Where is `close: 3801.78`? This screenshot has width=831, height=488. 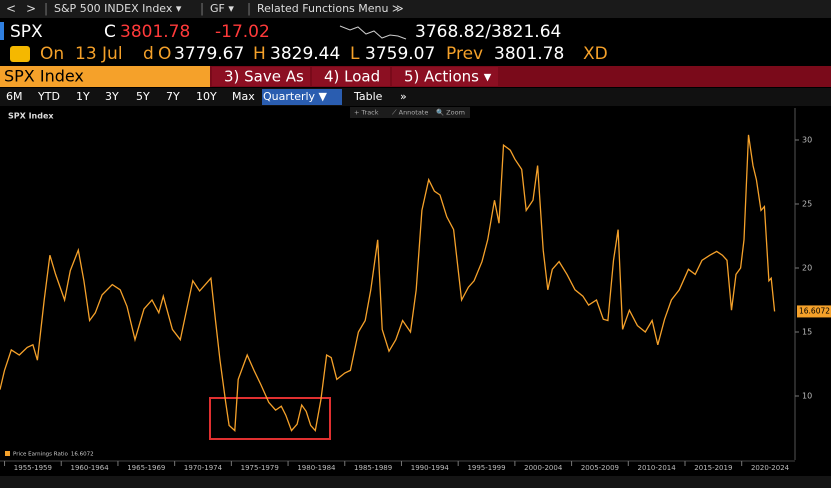
close: 3801.78 is located at coordinates (155, 32).